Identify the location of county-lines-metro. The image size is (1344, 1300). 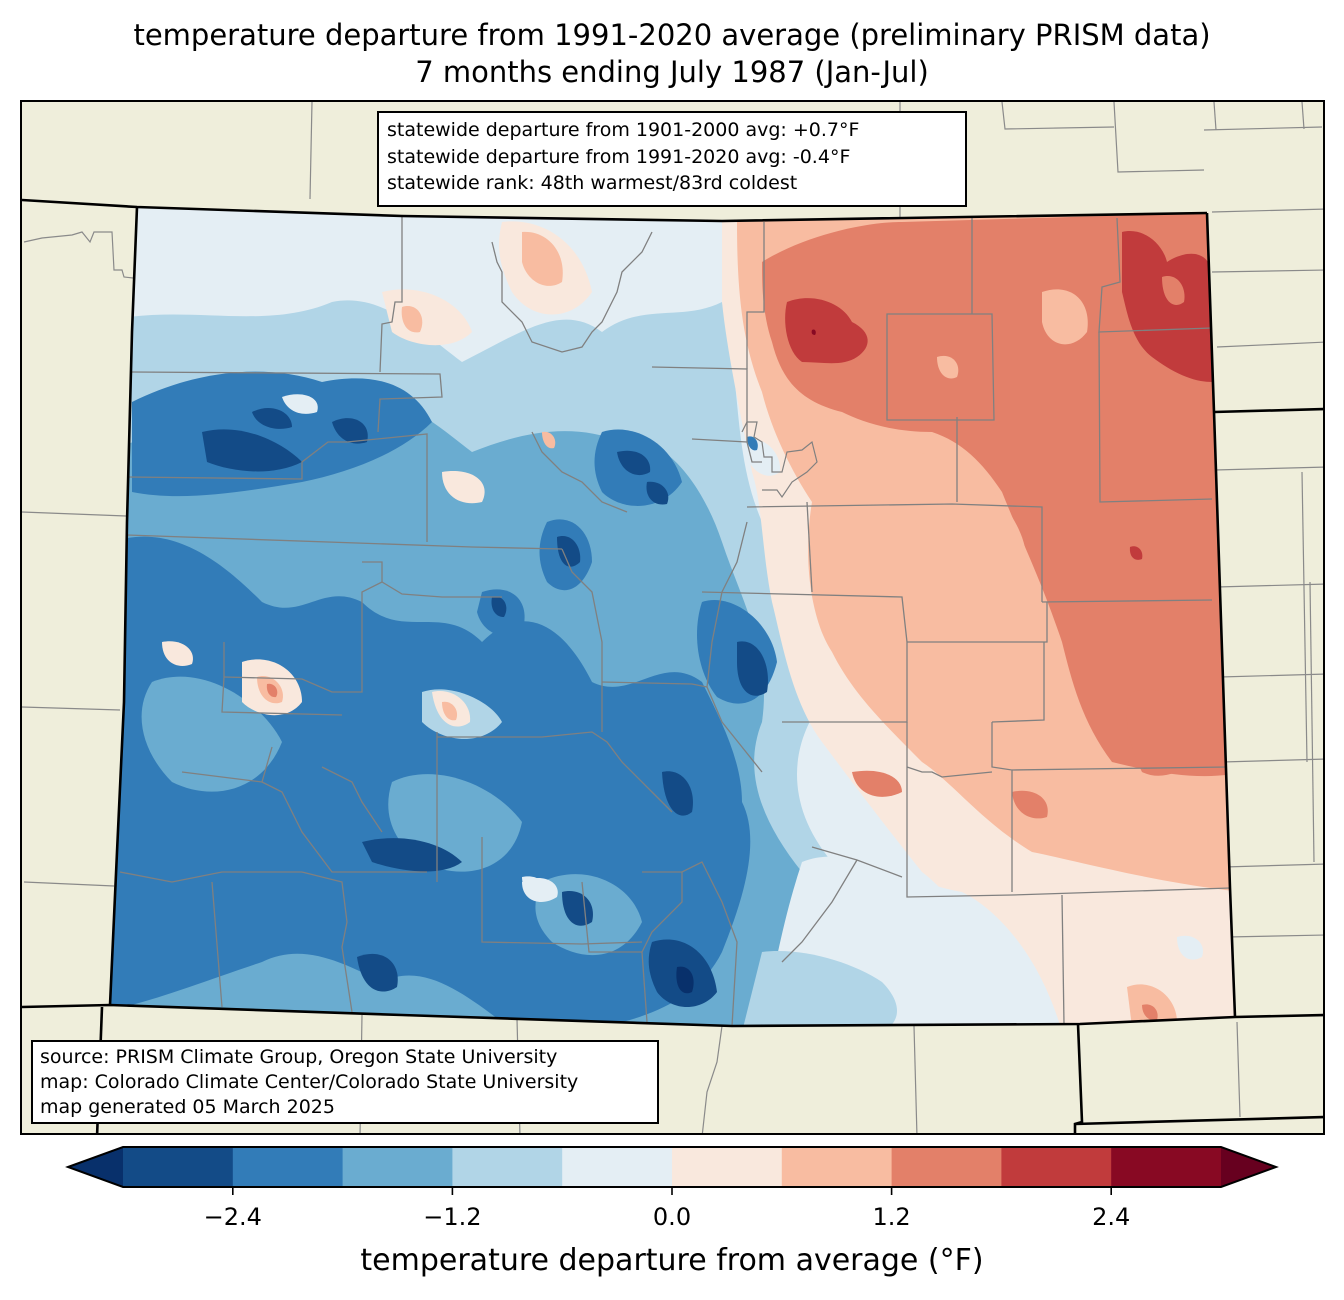
(779, 460).